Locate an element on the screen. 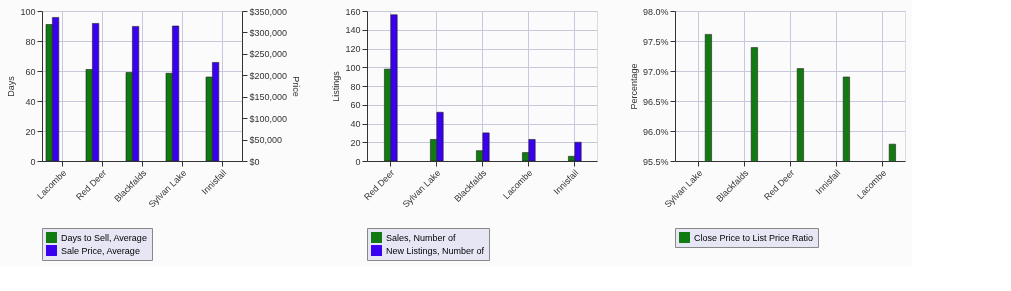 The image size is (1011, 291). legend-label: Days to Sell, Average is located at coordinates (104, 237).